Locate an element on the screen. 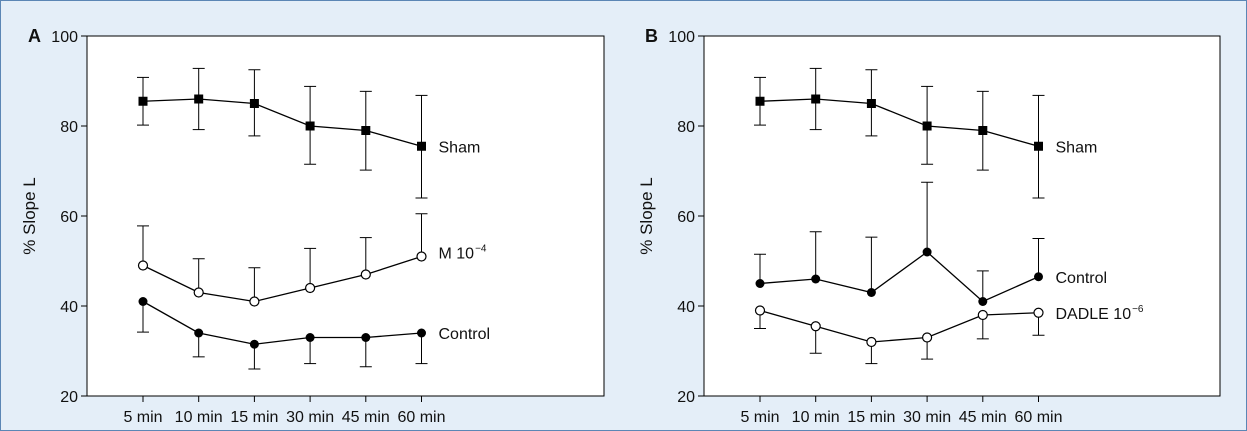  series-dadle-10: DADLE 10−6 is located at coordinates (949, 334).